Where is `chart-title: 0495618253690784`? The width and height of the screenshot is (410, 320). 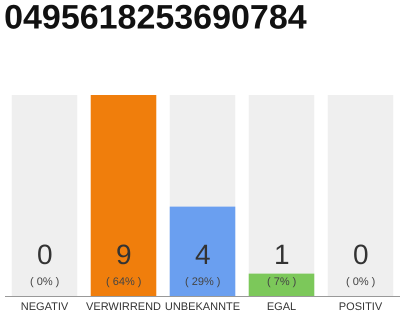
chart-title: 0495618253690784 is located at coordinates (155, 18).